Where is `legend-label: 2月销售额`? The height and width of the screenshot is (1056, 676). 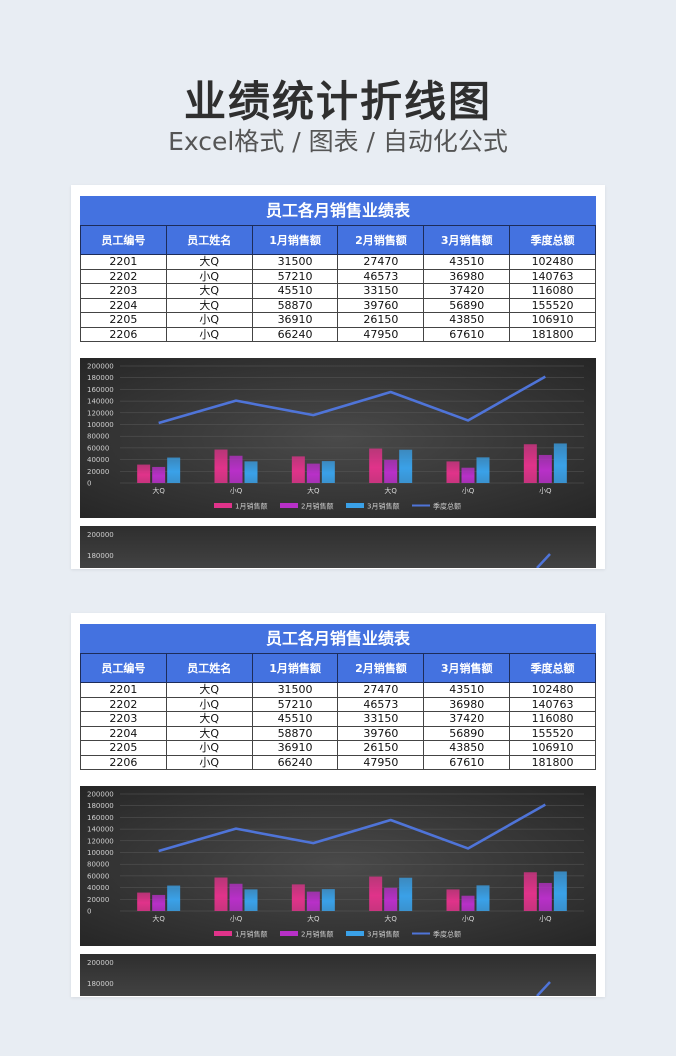
legend-label: 2月销售额 is located at coordinates (317, 934).